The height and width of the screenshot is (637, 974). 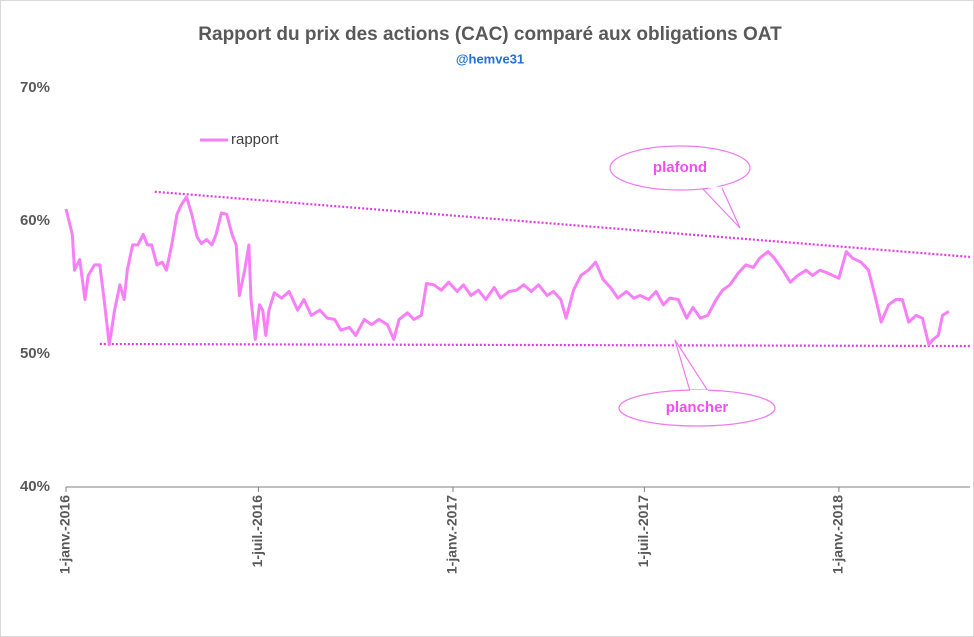 I want to click on chart-subtitle: @hemve31, so click(x=490, y=58).